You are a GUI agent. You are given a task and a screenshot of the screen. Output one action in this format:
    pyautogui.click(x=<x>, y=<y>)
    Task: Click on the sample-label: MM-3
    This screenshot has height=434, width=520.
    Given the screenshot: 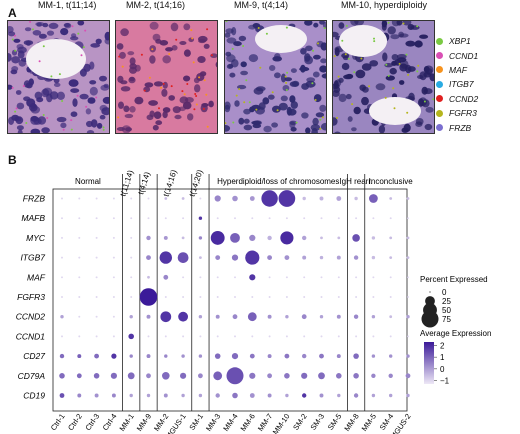 What is the action you would take?
    pyautogui.click(x=213, y=422)
    